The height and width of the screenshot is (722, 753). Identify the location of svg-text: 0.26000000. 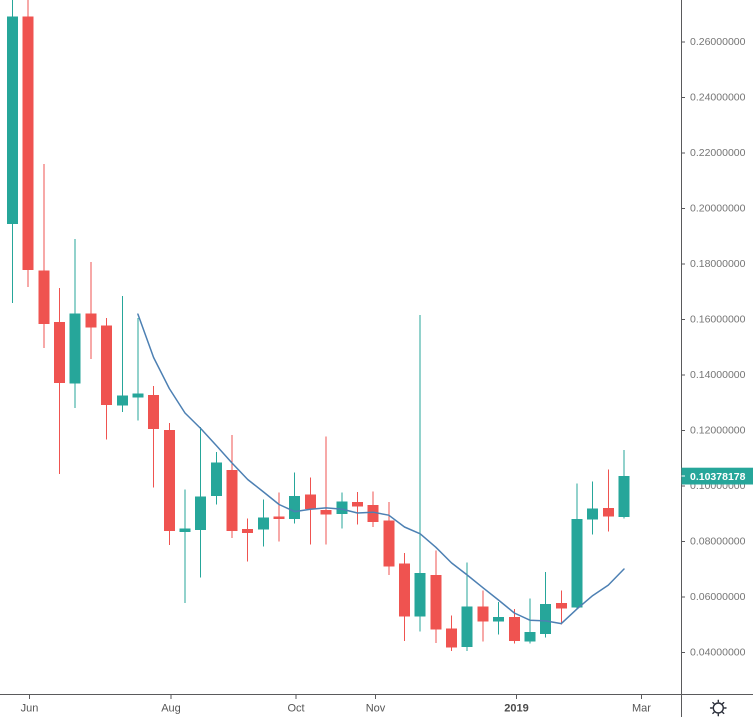
(718, 42).